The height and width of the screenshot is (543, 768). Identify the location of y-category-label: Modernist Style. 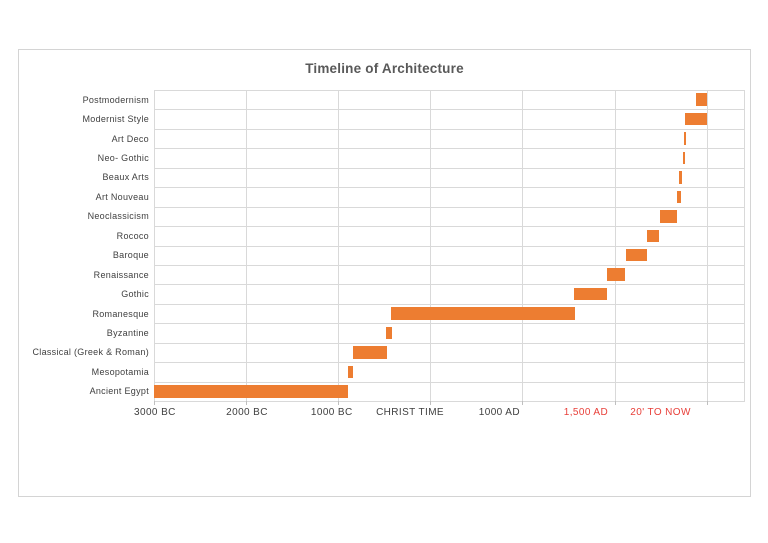
(115, 119).